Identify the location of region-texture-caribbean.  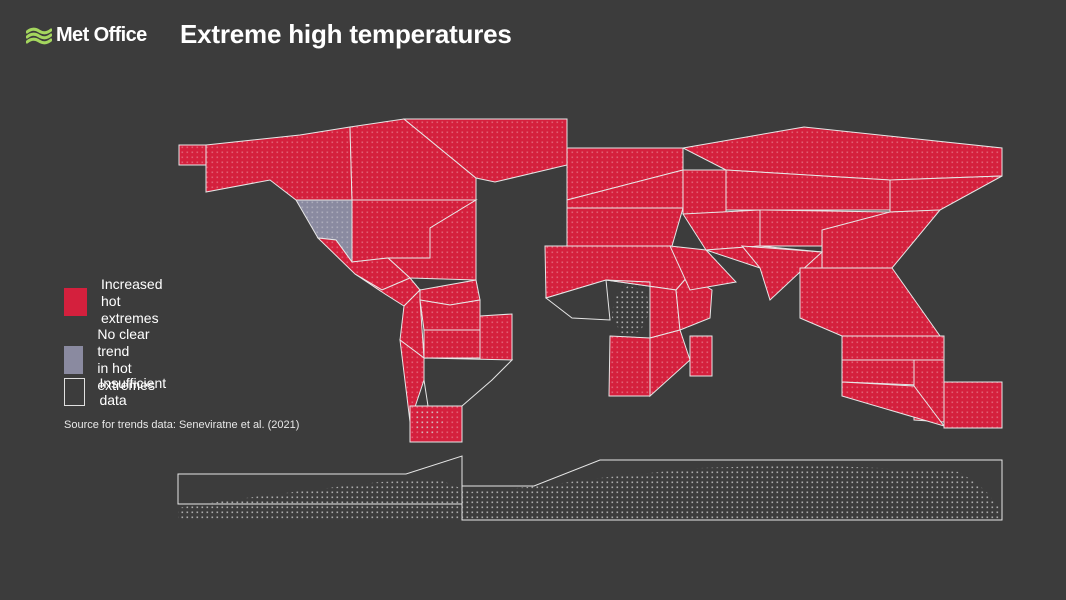
(387, 290).